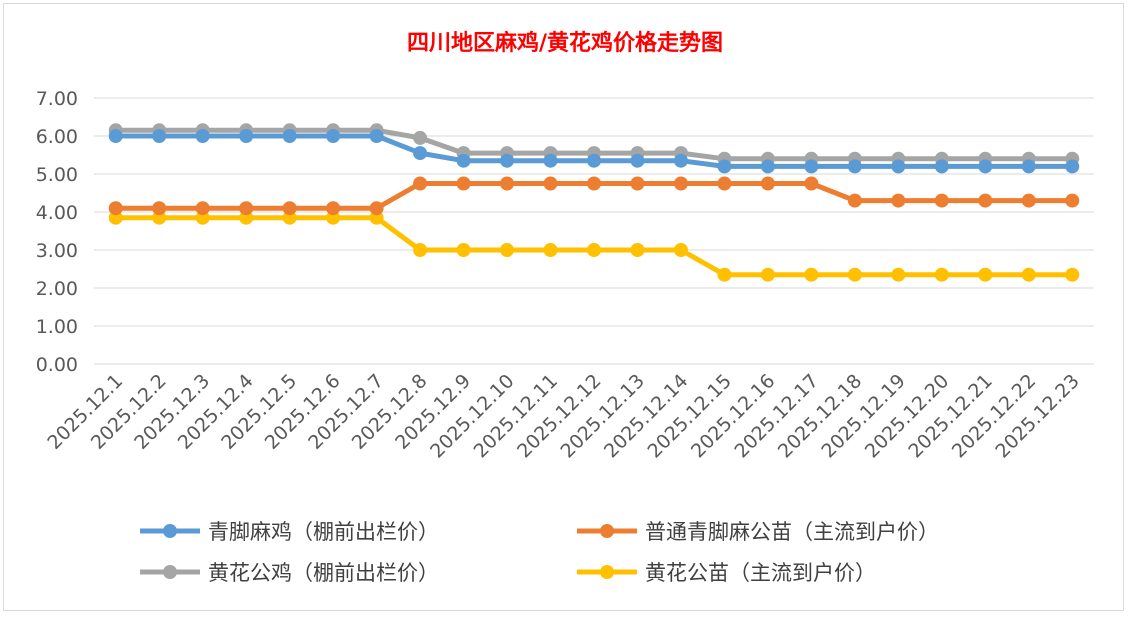 The image size is (1130, 617). I want to click on legend-item: 普通青脚麻公苗（主流到户价）, so click(758, 532).